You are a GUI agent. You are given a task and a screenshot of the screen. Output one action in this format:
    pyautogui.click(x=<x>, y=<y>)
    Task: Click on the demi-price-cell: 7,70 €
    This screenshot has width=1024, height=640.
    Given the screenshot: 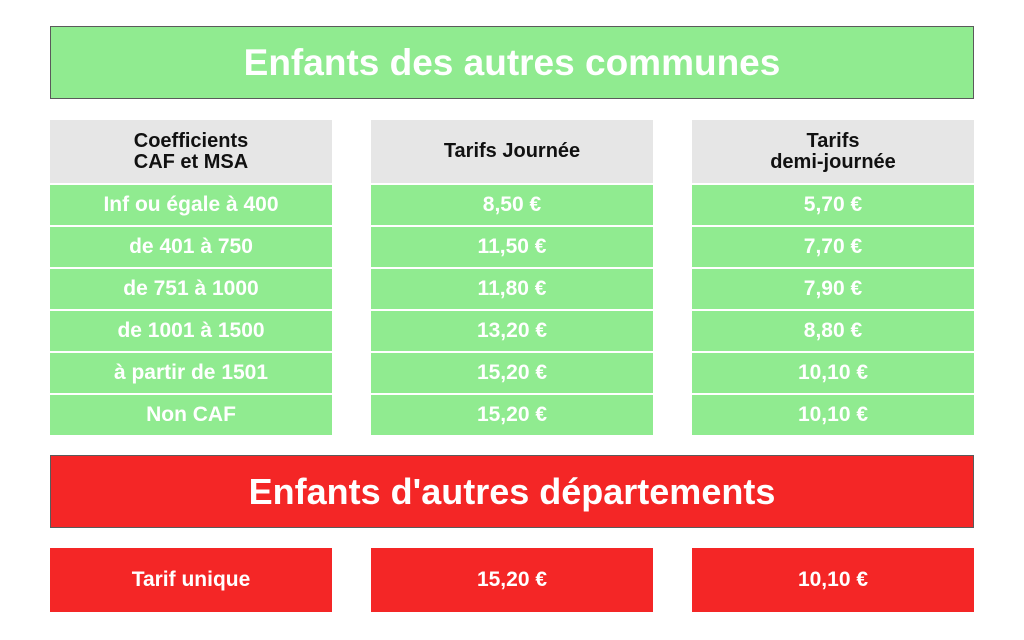 What is the action you would take?
    pyautogui.click(x=833, y=247)
    